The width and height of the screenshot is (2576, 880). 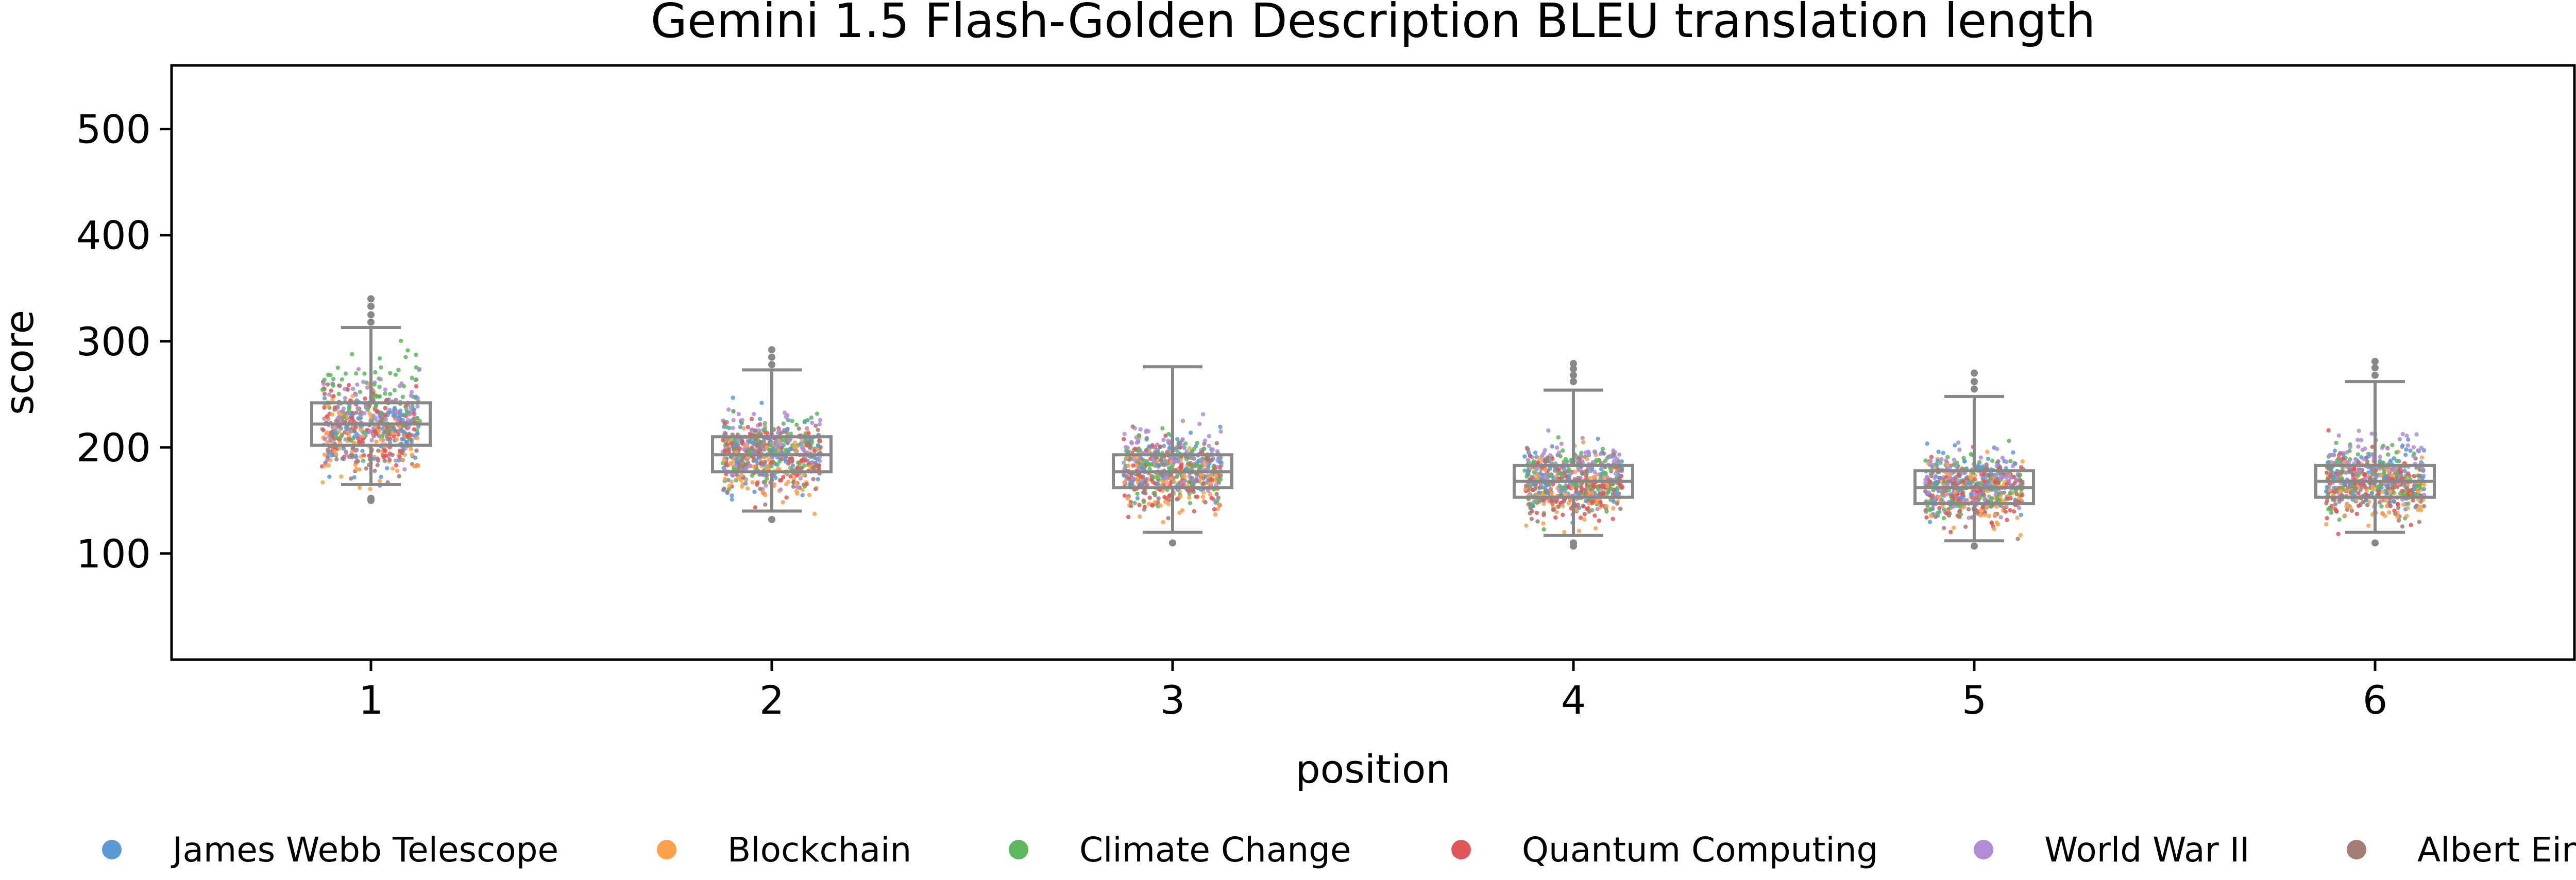 What do you see at coordinates (1974, 700) in the screenshot?
I see `x-tick-label: 5` at bounding box center [1974, 700].